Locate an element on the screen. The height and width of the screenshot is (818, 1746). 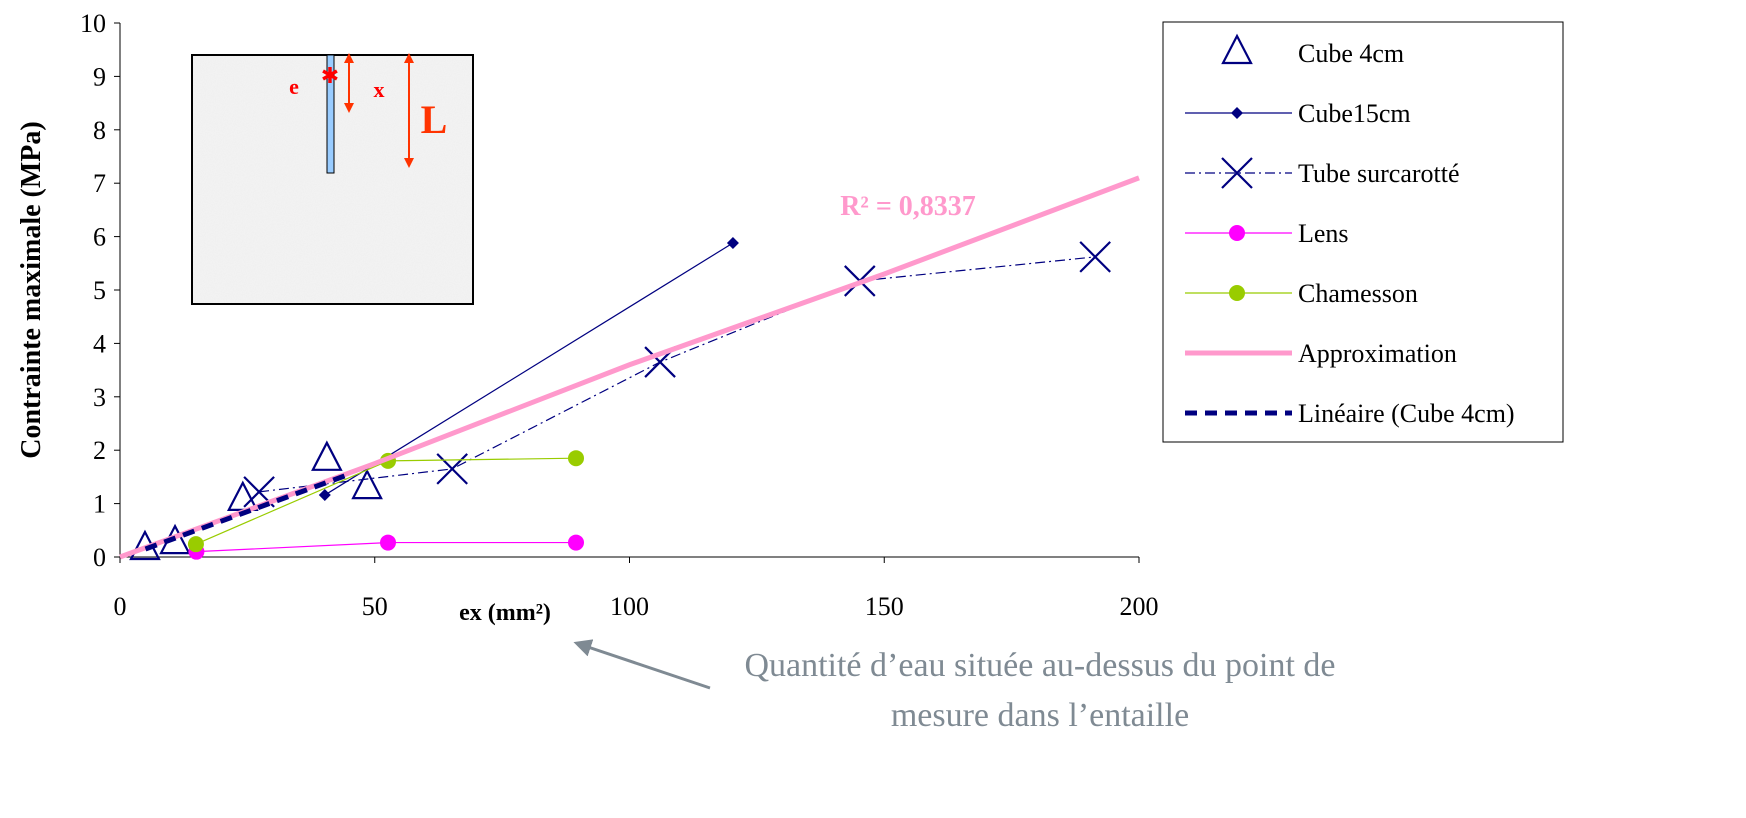
caption: mesure dans l’entaille is located at coordinates (1040, 715).